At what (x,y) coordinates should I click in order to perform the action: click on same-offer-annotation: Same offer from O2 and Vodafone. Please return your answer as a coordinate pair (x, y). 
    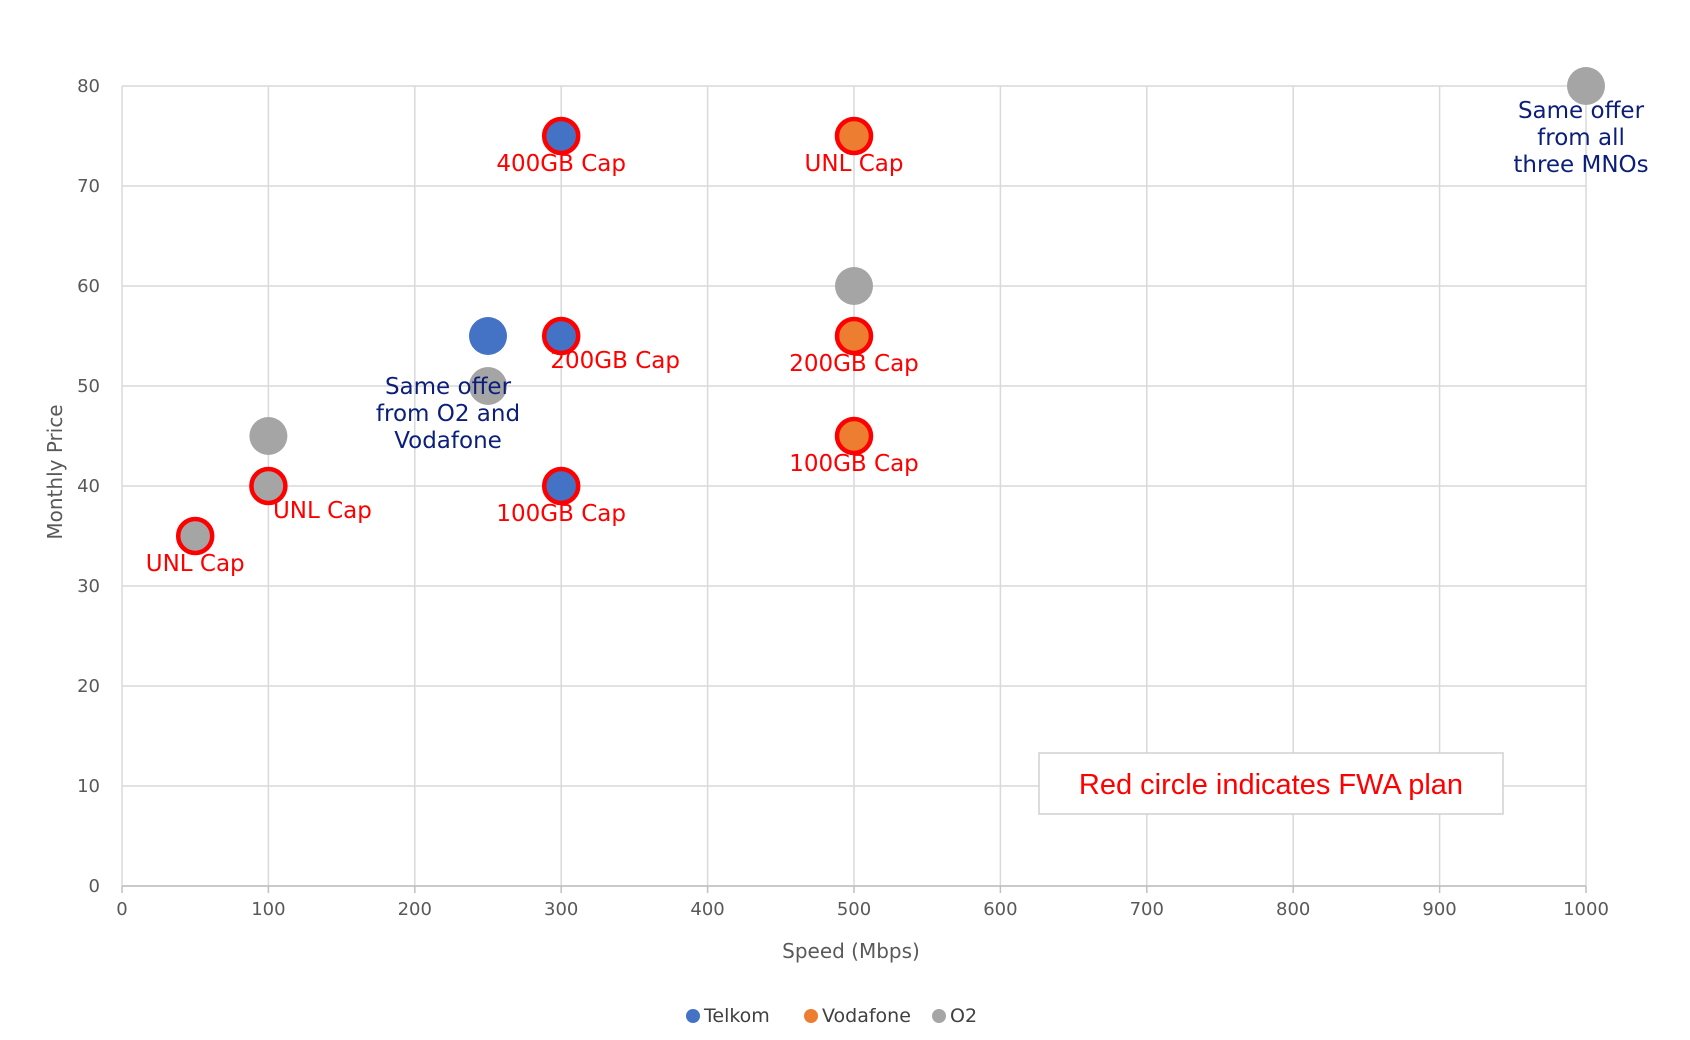
    Looking at the image, I should click on (448, 414).